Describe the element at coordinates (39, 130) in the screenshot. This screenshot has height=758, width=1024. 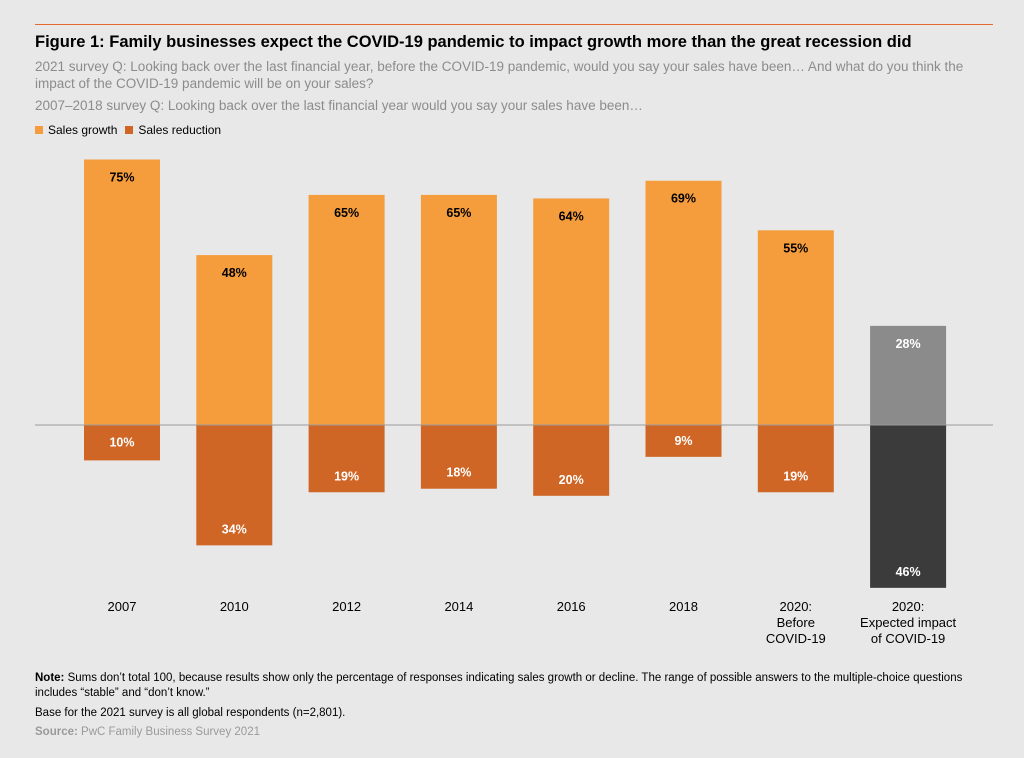
I see `legend-swatch-growth` at that location.